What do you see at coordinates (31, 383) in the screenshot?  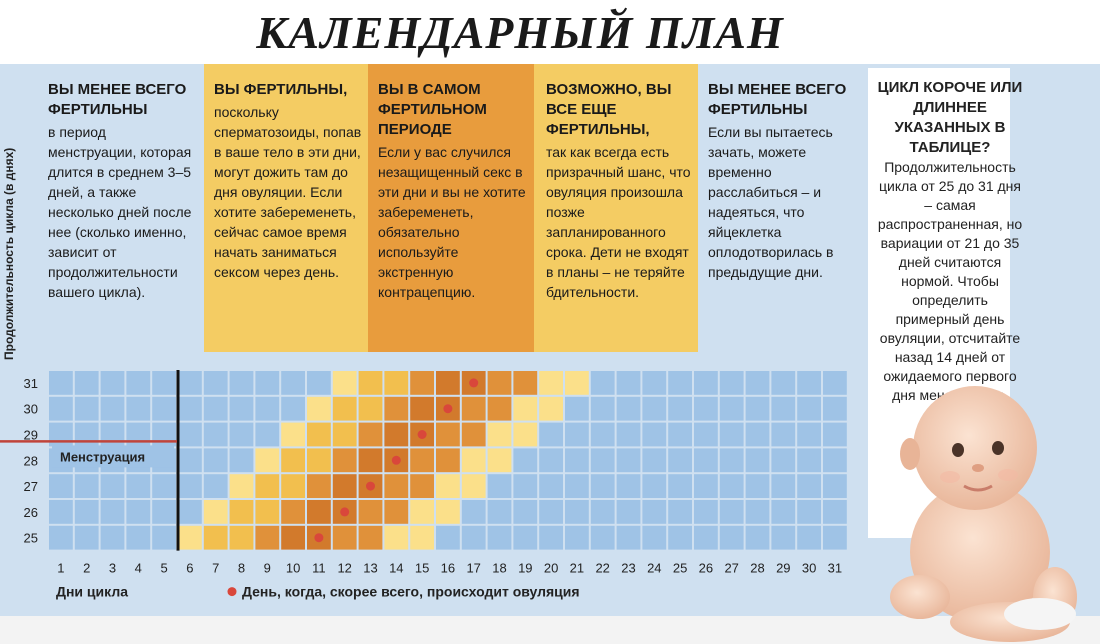 I see `y-tick-label: 31` at bounding box center [31, 383].